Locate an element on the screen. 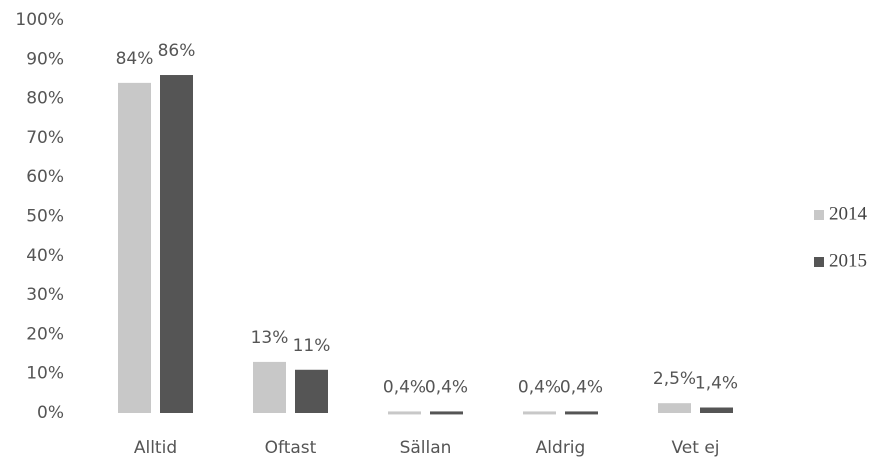 This screenshot has width=881, height=465. x-tick-label: Vet ej is located at coordinates (695, 448).